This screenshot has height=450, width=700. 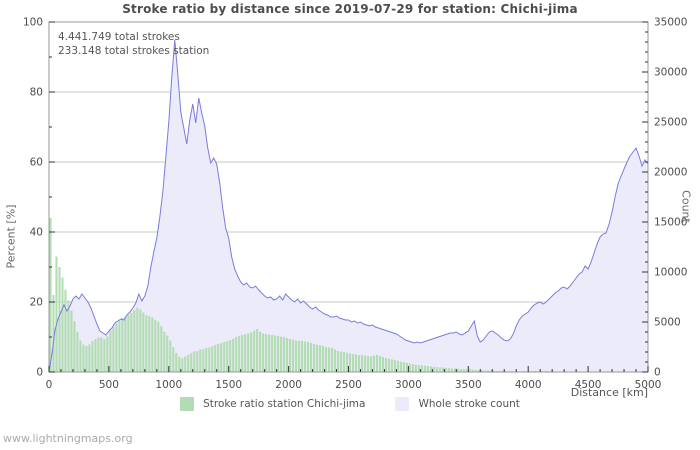 What do you see at coordinates (119, 37) in the screenshot?
I see `total-strokes-annotation: 4.441.749 total strokes` at bounding box center [119, 37].